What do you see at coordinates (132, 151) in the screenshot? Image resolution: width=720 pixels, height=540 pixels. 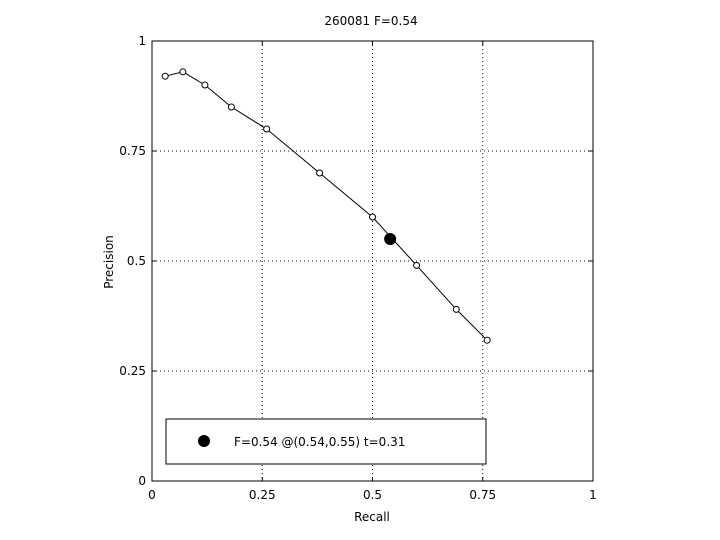 I see `y-tick-label: 0.75` at bounding box center [132, 151].